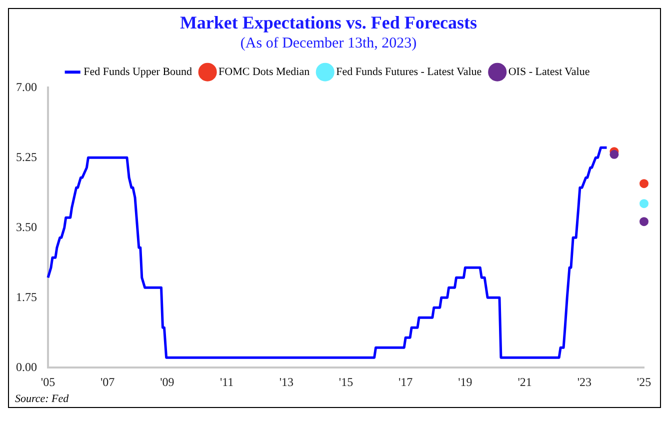 This screenshot has height=421, width=667. What do you see at coordinates (465, 381) in the screenshot?
I see `x-tick-label: '19` at bounding box center [465, 381].